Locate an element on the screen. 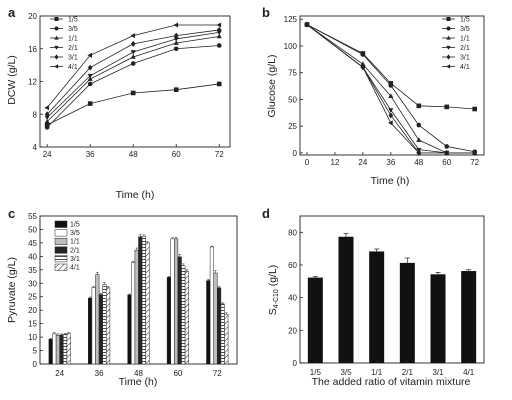  panel-d-xlabel: The added ratio of vitamin mixture is located at coordinates (391, 382).